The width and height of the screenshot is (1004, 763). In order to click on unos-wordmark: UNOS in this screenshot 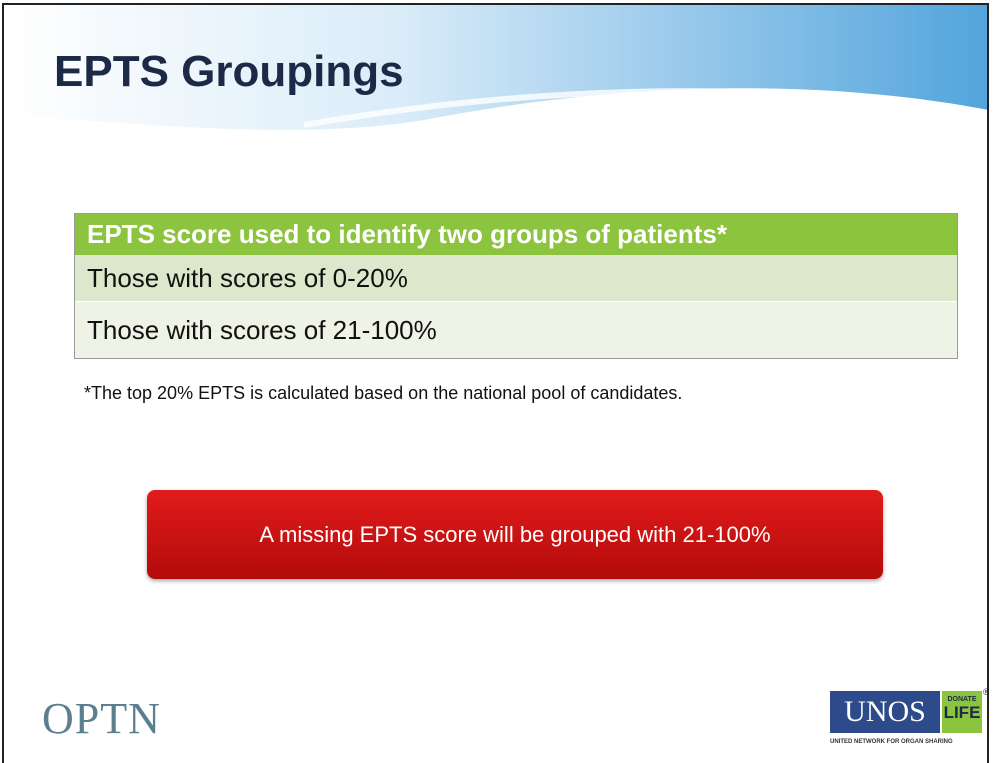, I will do `click(885, 712)`.